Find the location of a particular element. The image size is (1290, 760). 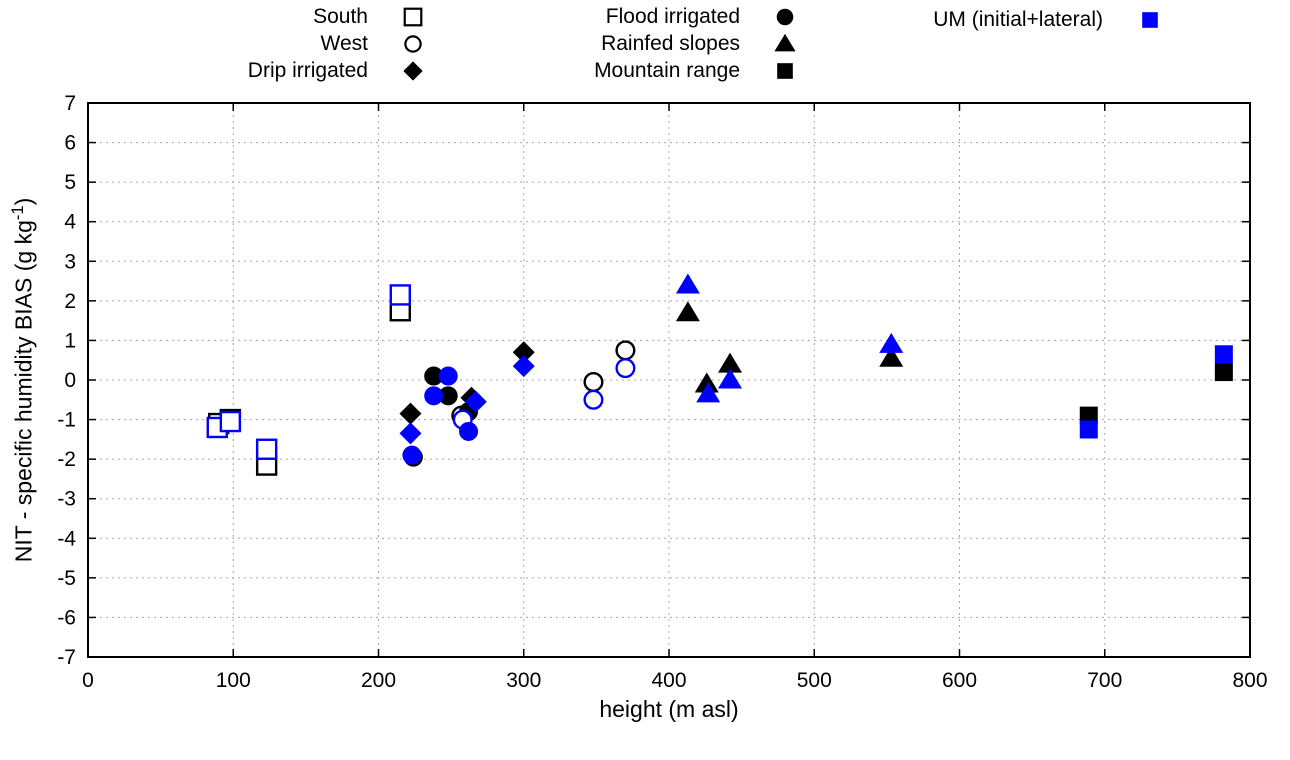

legend-label: South is located at coordinates (340, 16).